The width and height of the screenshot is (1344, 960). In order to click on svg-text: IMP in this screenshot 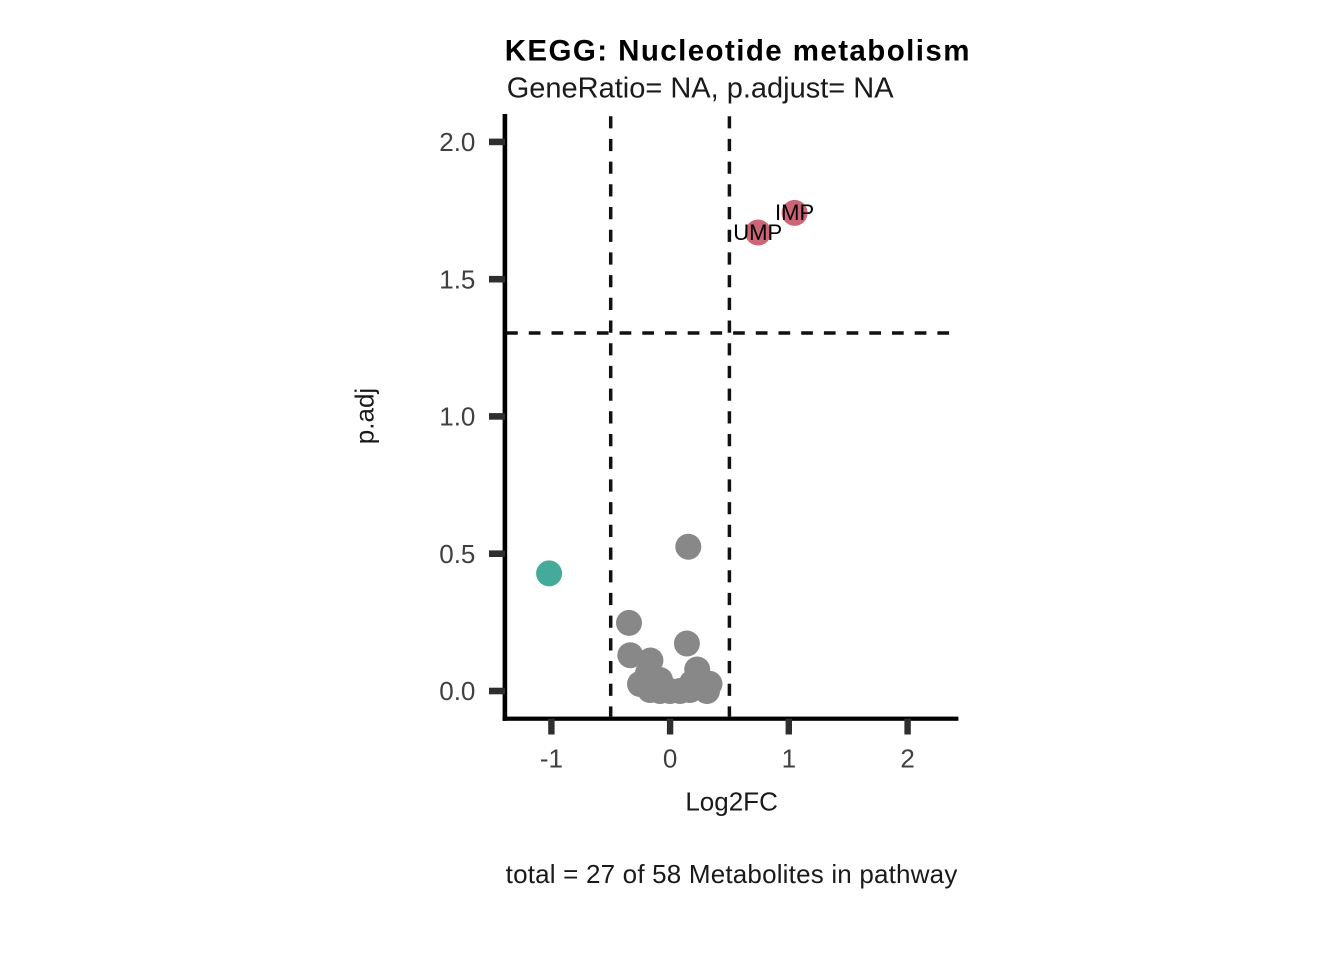, I will do `click(794, 212)`.